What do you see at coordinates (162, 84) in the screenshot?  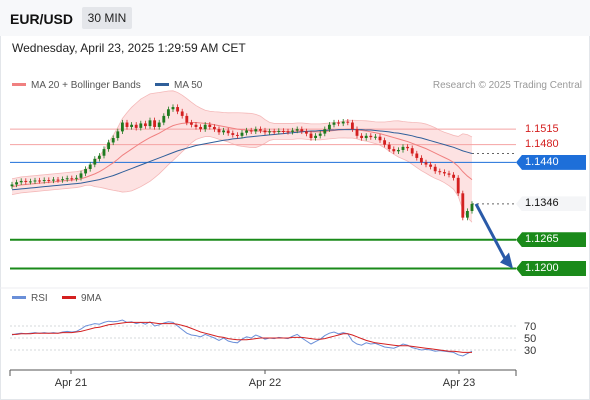 I see `ma50-swatch` at bounding box center [162, 84].